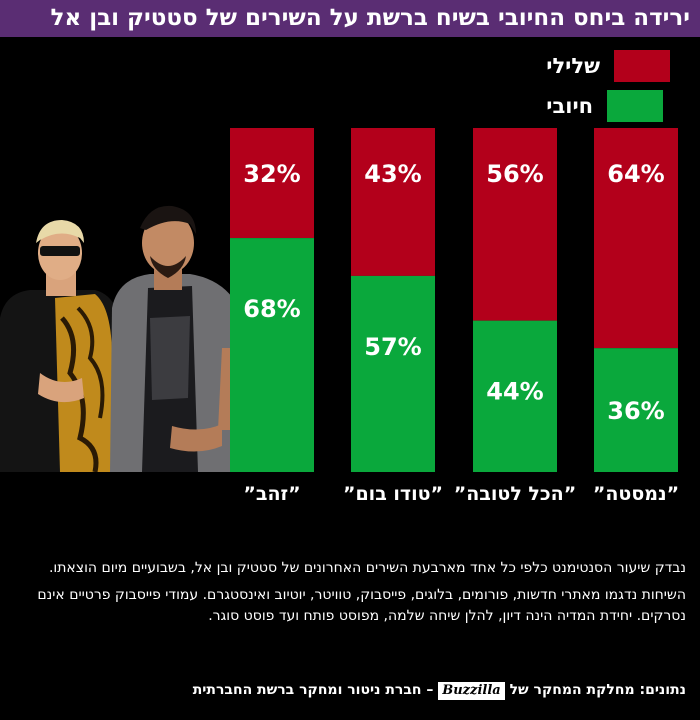 The width and height of the screenshot is (700, 720). Describe the element at coordinates (271, 494) in the screenshot. I see `category-label-3: ”זהב”` at that location.